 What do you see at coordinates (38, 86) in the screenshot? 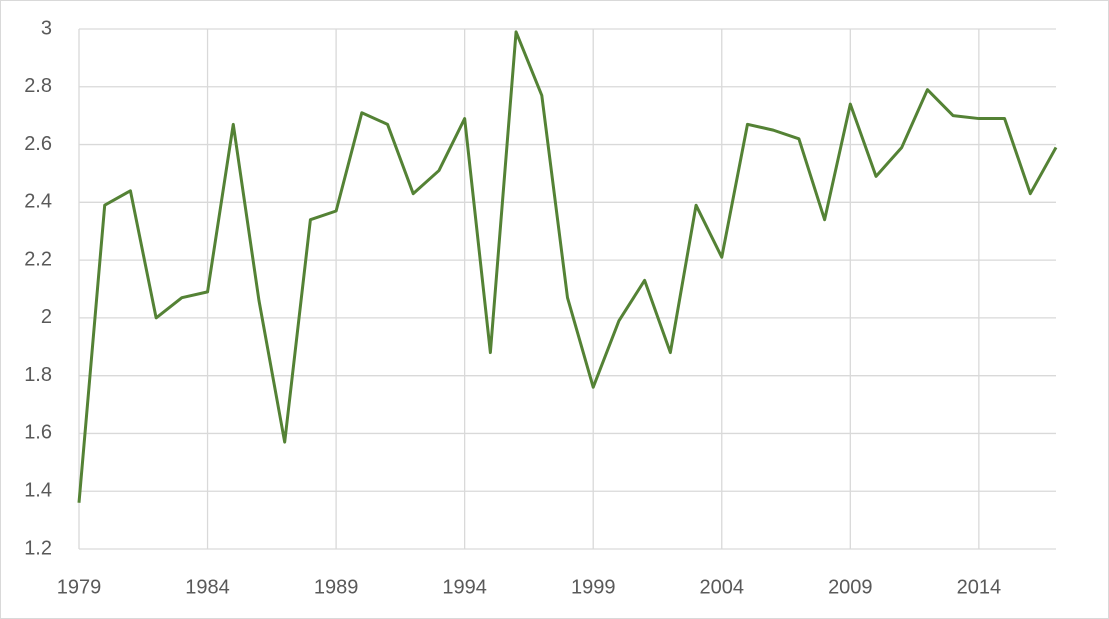
I see `y-tick-label: 2.8` at bounding box center [38, 86].